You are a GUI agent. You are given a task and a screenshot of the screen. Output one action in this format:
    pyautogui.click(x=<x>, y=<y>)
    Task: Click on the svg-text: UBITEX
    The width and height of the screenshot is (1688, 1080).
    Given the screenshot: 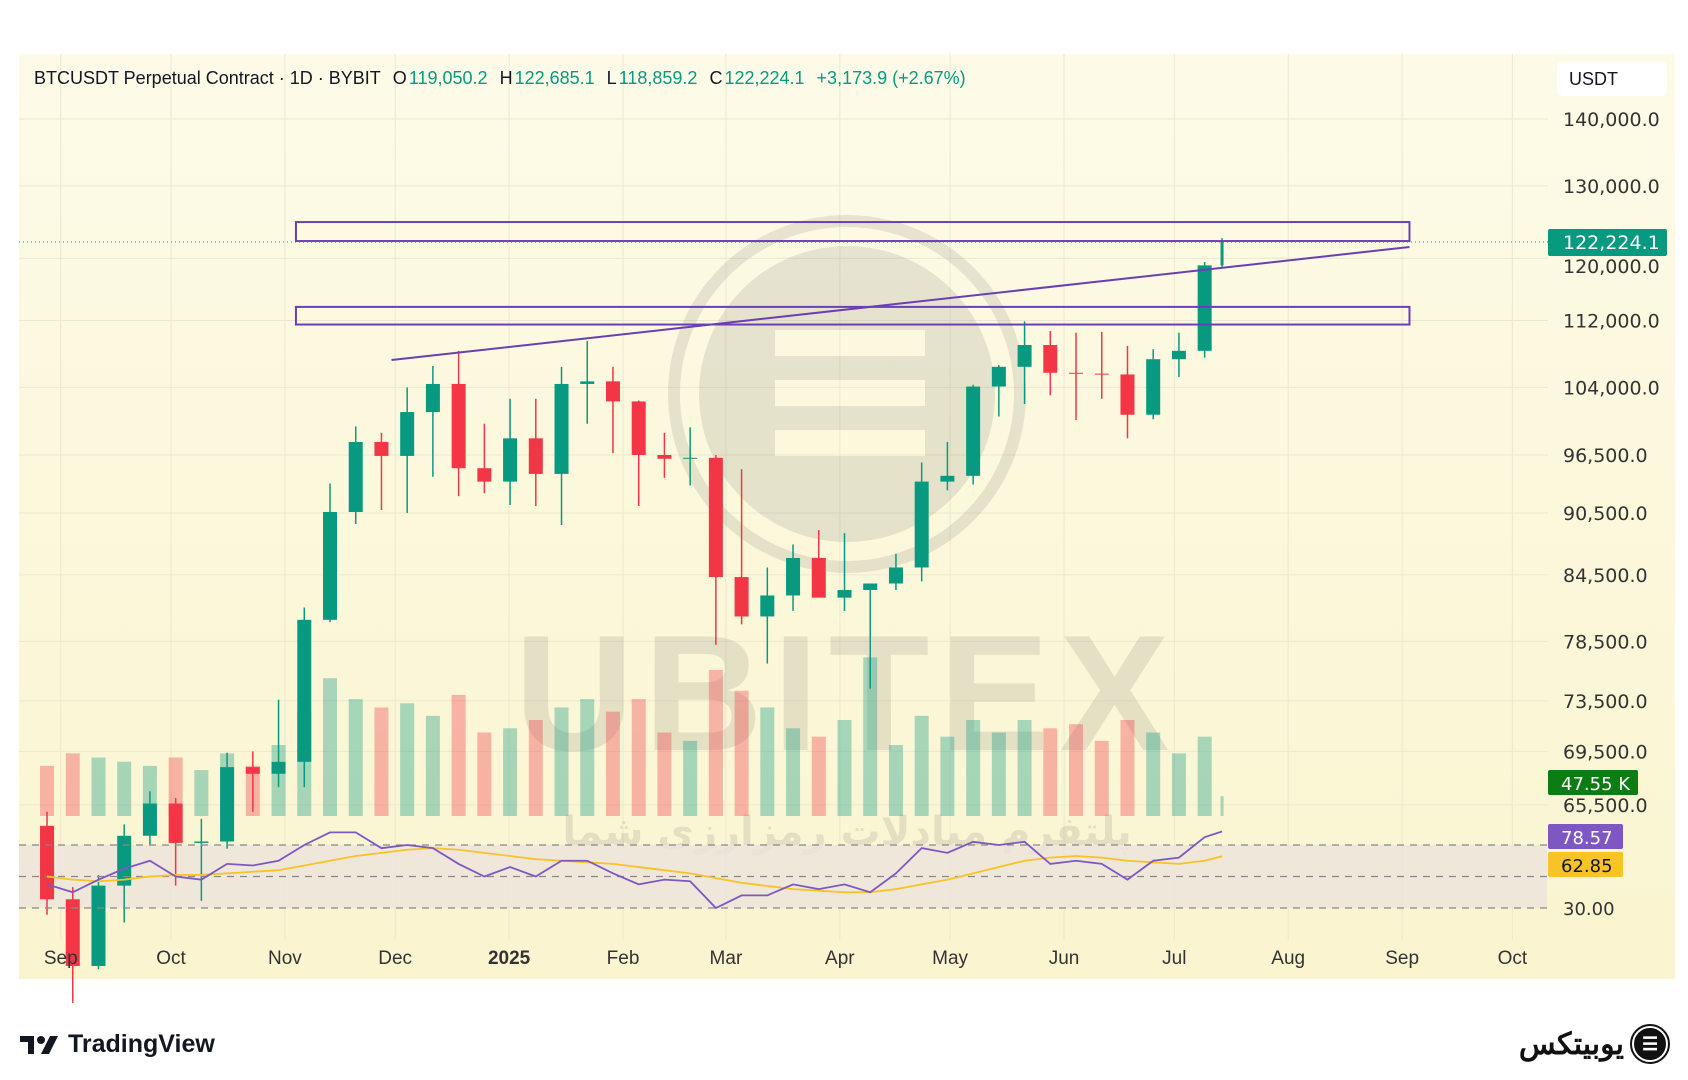 What is the action you would take?
    pyautogui.click(x=846, y=693)
    